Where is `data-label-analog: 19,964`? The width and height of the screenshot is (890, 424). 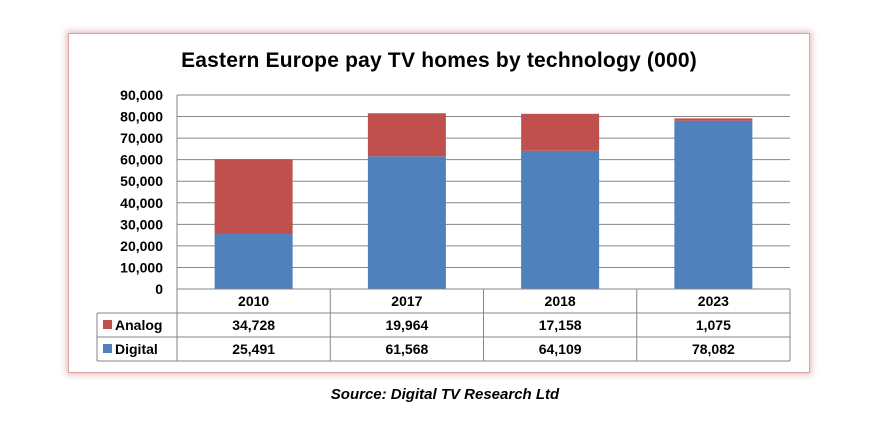 data-label-analog: 19,964 is located at coordinates (406, 325).